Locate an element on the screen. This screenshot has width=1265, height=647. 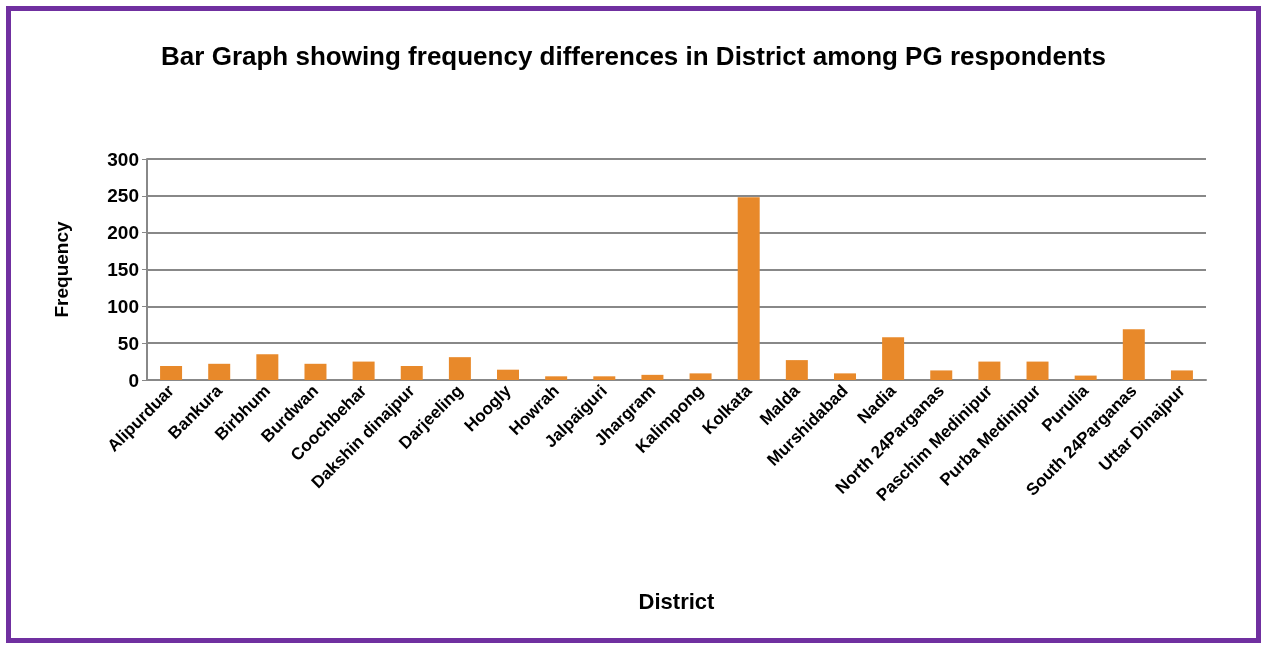
y-axis-title: Frequency is located at coordinates (61, 269).